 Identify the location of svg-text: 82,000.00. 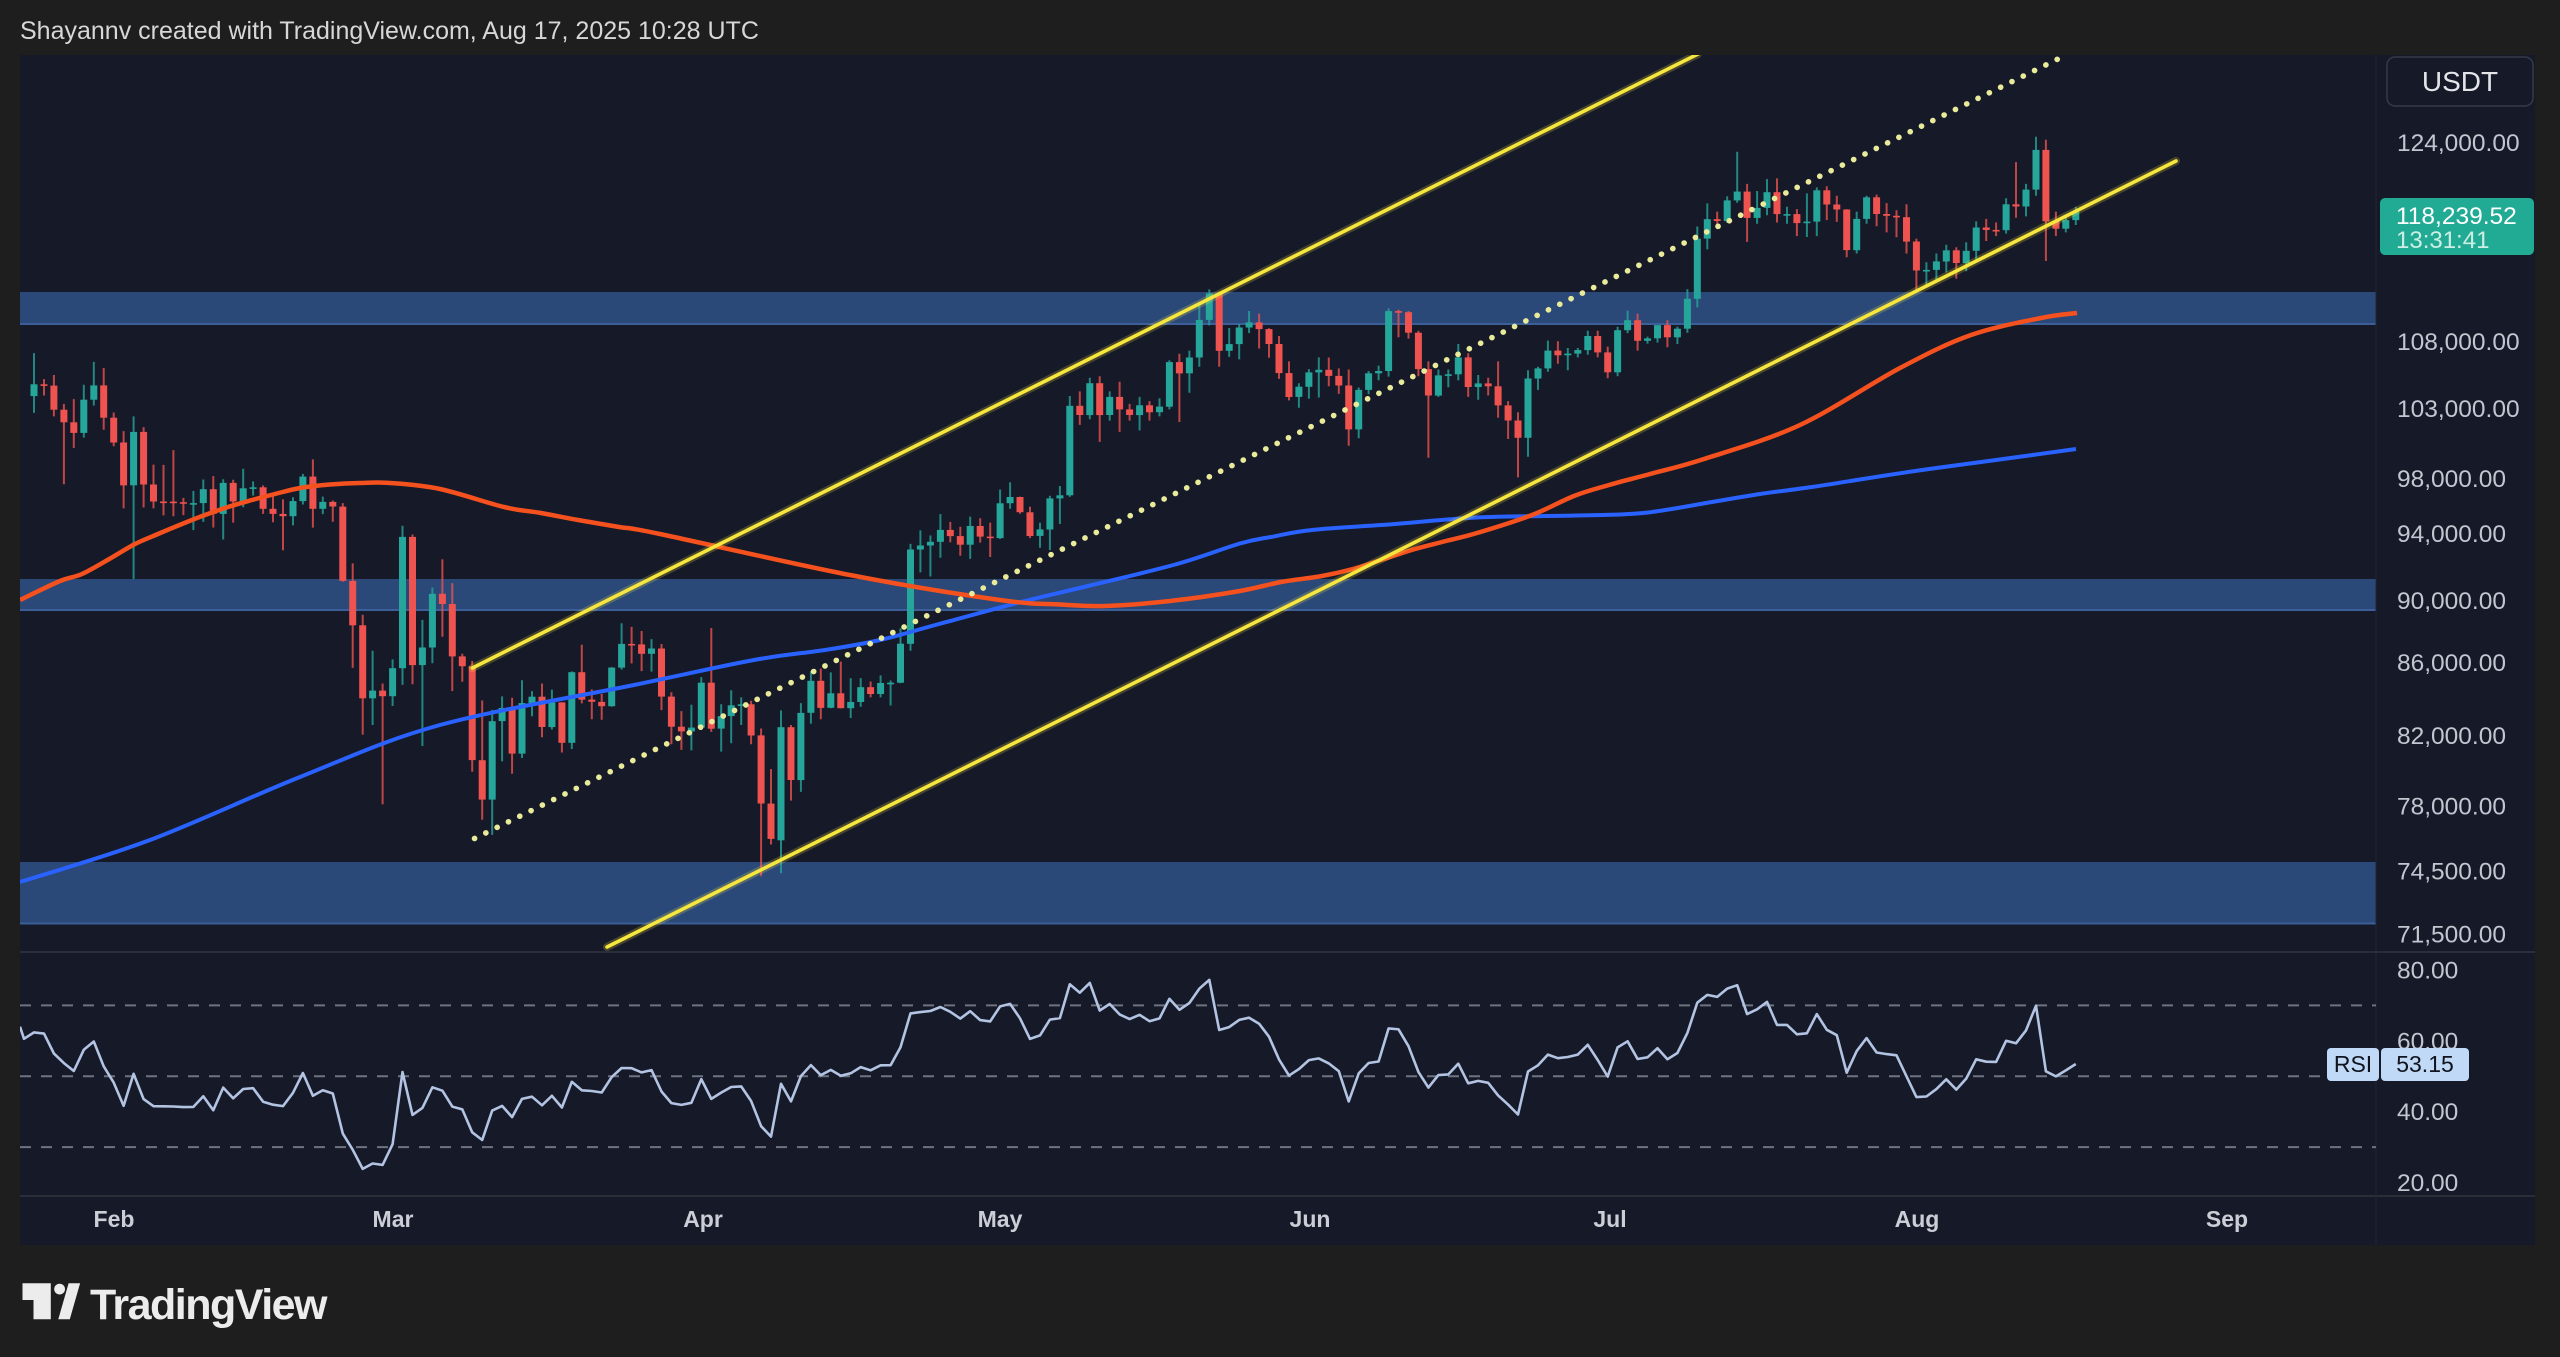
(2451, 736).